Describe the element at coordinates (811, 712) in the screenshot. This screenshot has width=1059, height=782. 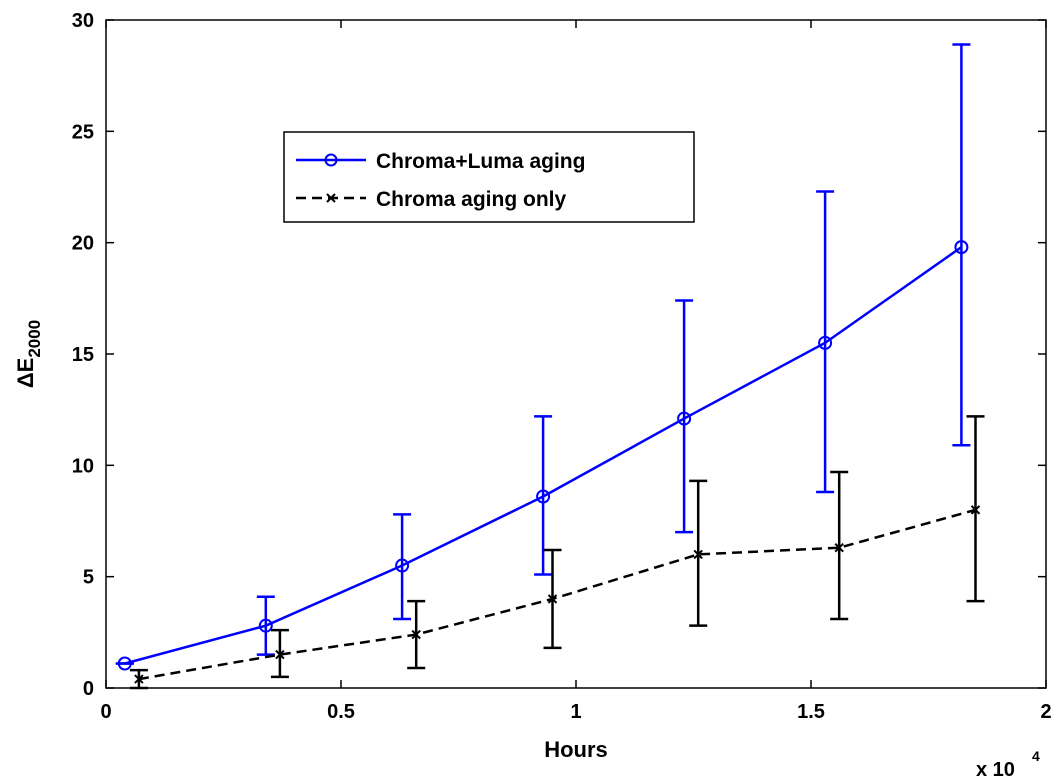
I see `x-tick-label: 1.5` at that location.